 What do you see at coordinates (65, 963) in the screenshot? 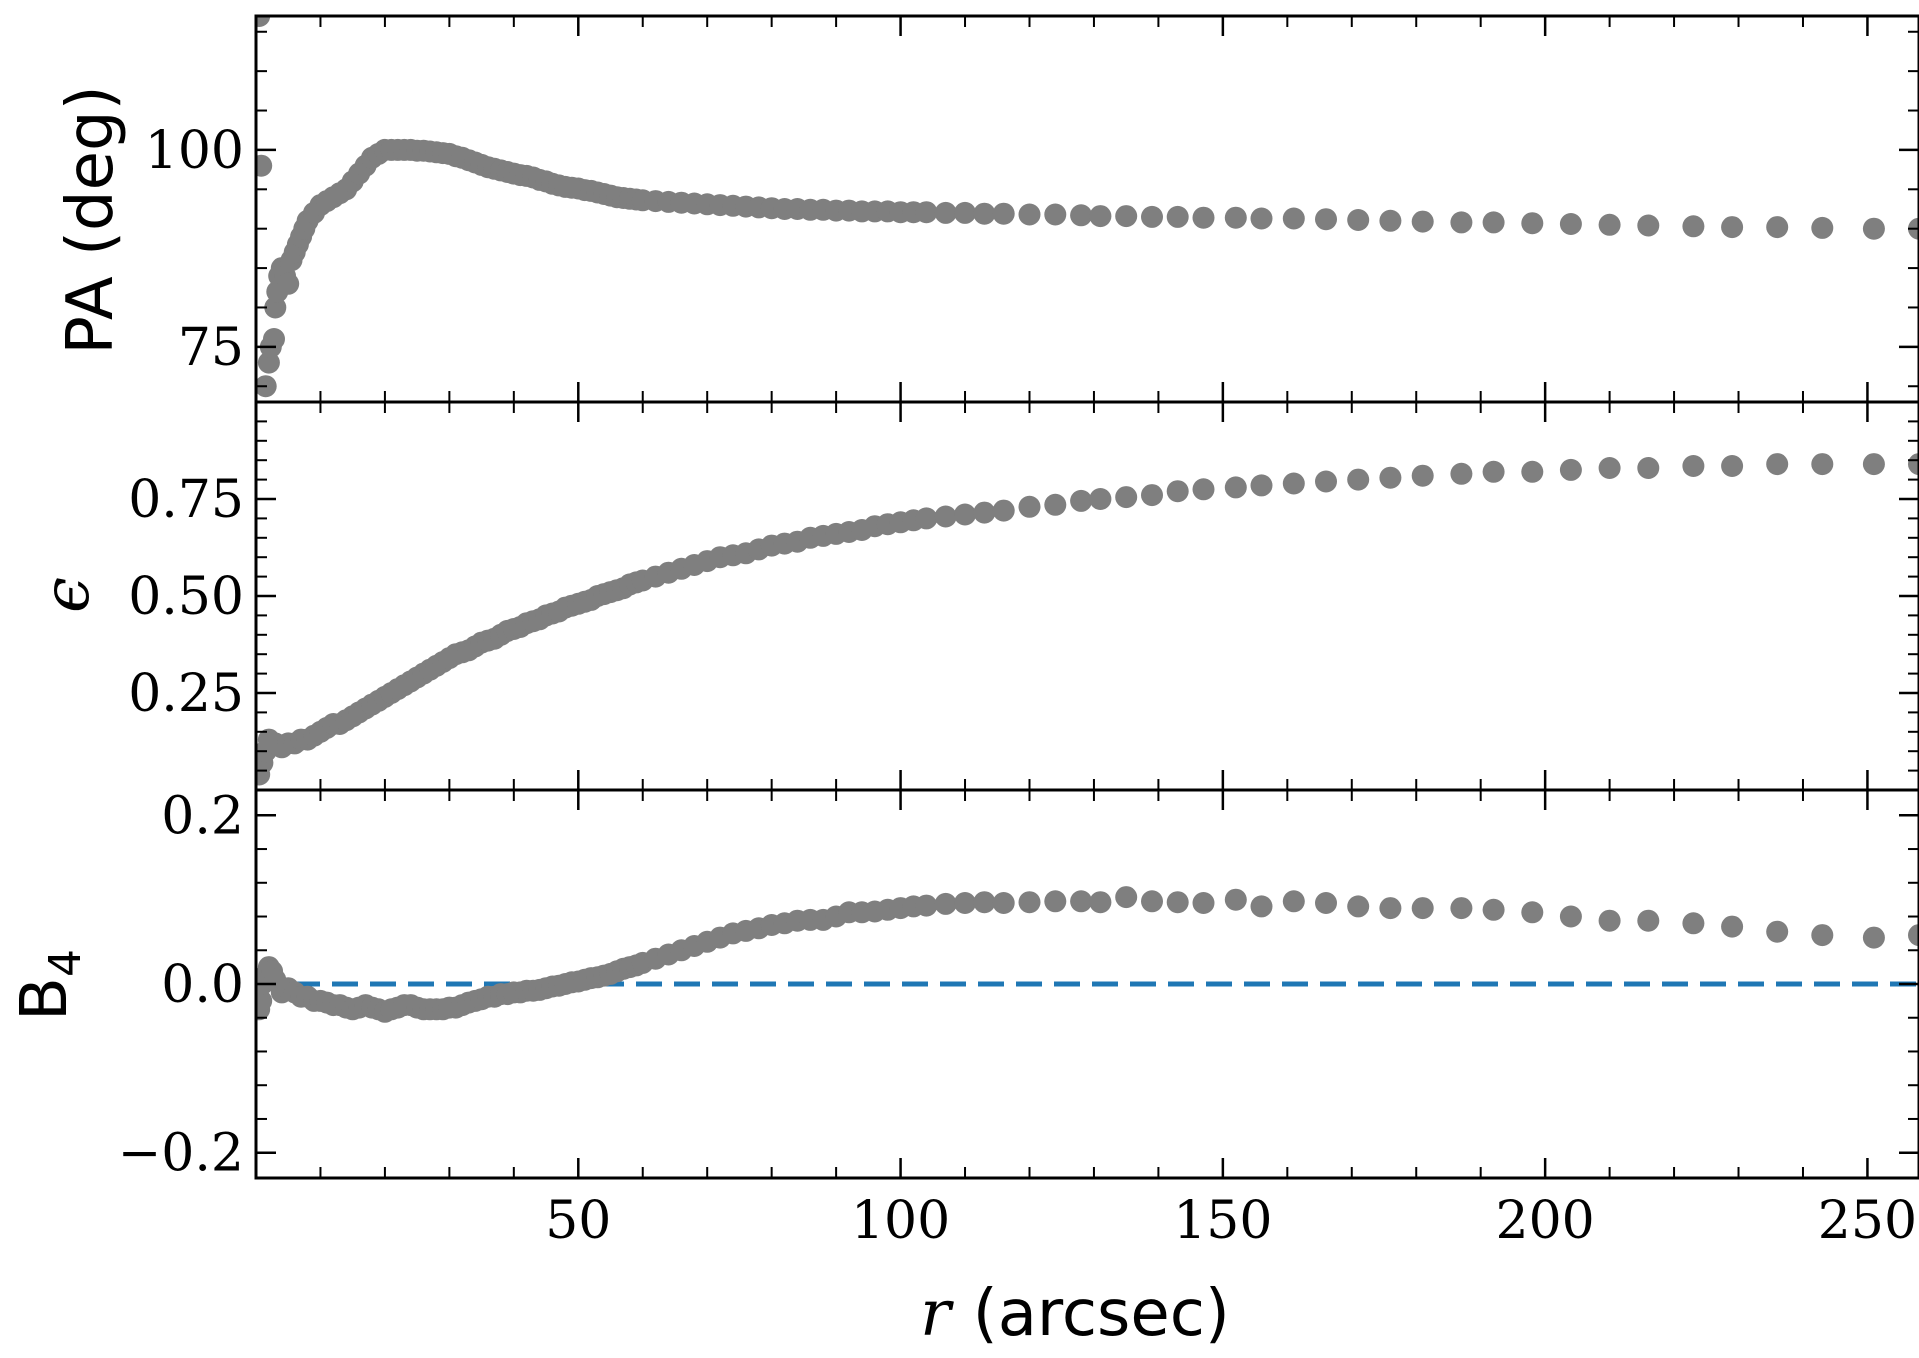
I see `b4-ylabel-subscript: 4` at bounding box center [65, 963].